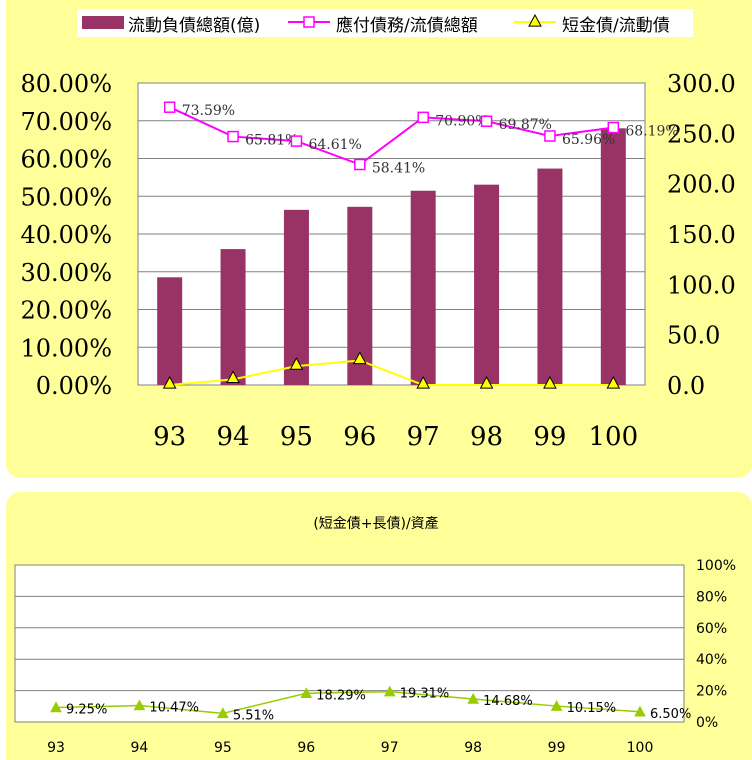  I want to click on debt-to-assets-data-label: 9.25%, so click(86, 709).